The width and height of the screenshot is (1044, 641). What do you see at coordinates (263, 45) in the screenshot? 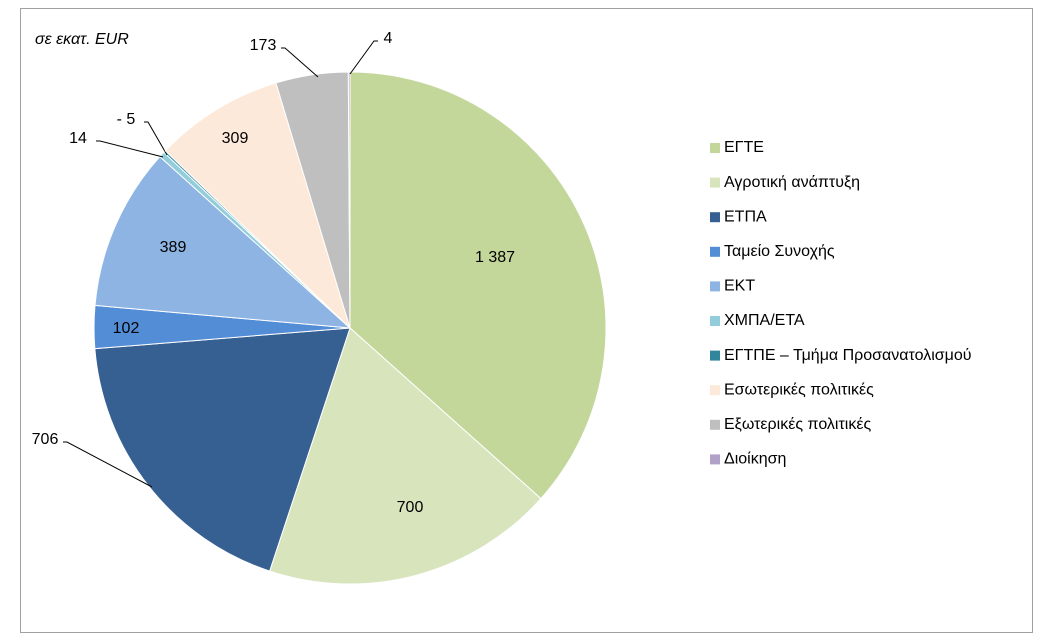
I see `data-label: 173` at bounding box center [263, 45].